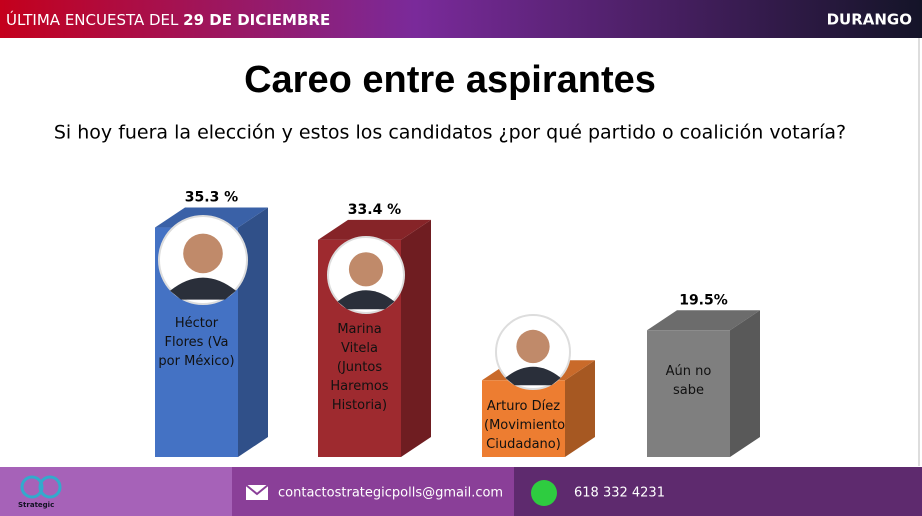 The image size is (922, 516). I want to click on value-label: 33.4 %, so click(374, 210).